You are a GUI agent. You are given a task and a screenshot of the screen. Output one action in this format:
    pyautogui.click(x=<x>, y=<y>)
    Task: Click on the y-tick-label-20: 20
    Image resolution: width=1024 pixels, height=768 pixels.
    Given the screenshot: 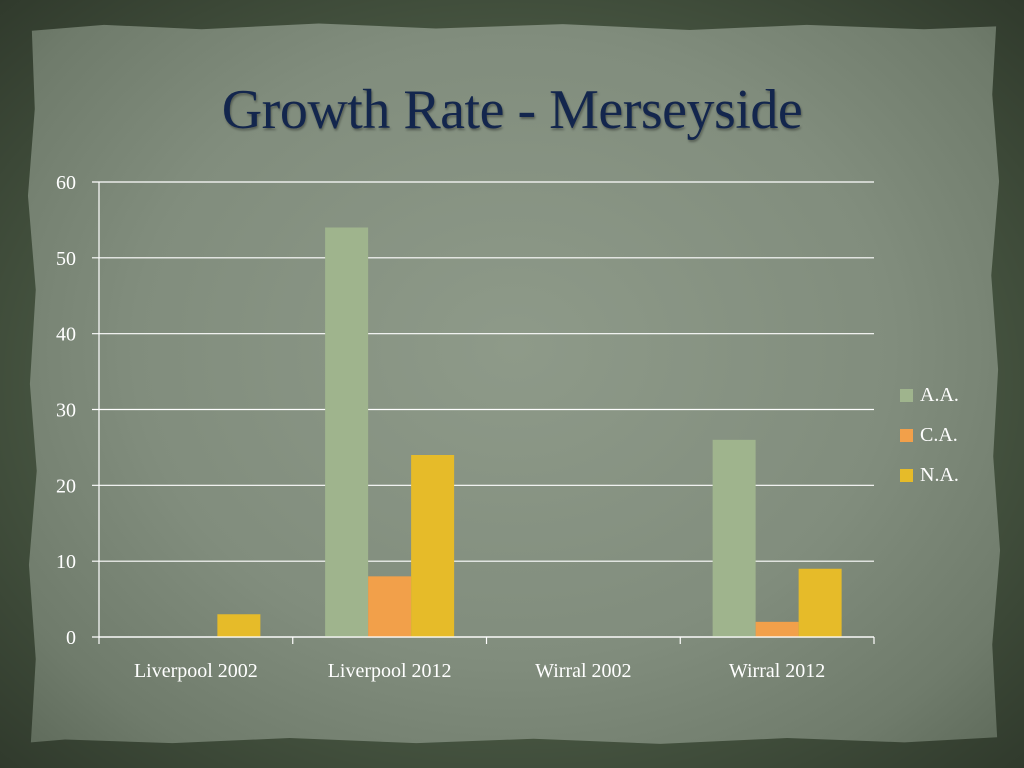 What is the action you would take?
    pyautogui.click(x=66, y=486)
    